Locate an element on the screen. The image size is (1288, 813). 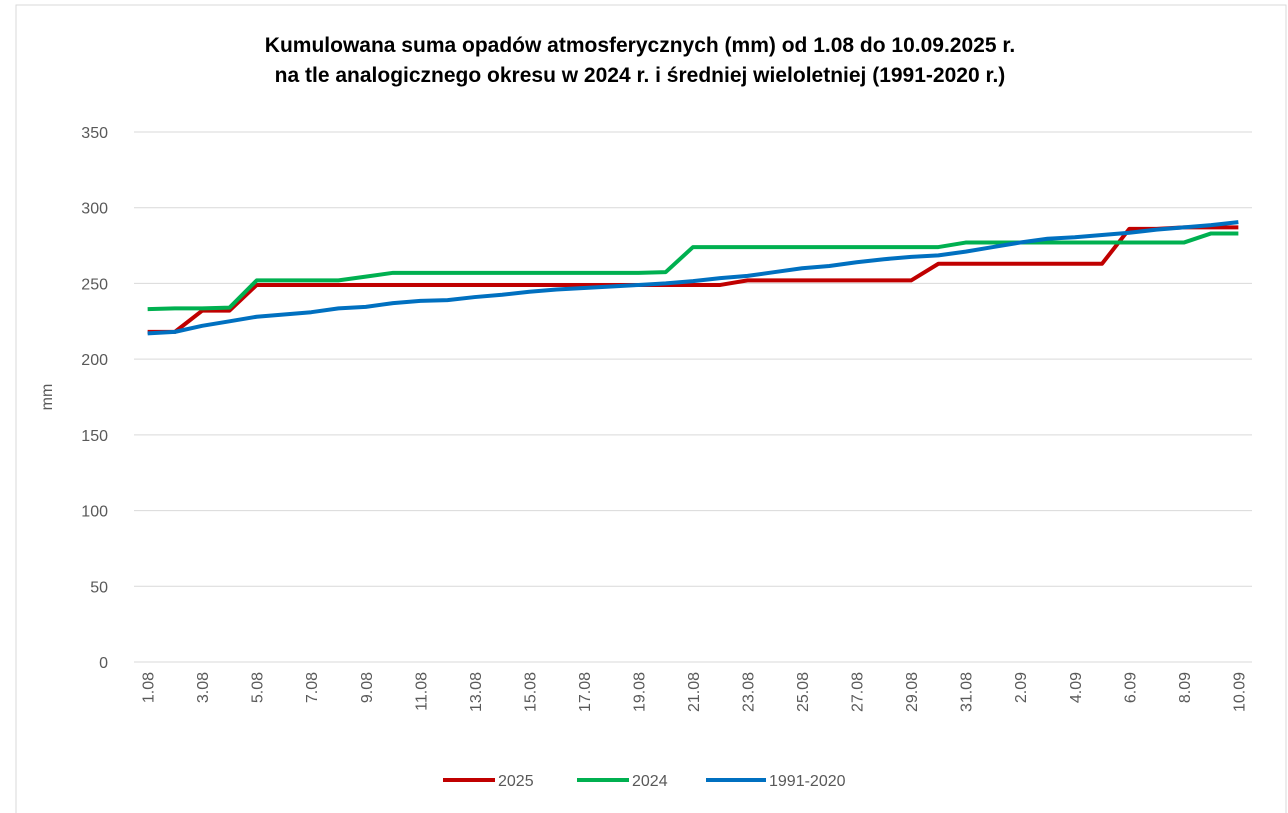
y-tick-label: 50 is located at coordinates (99, 587).